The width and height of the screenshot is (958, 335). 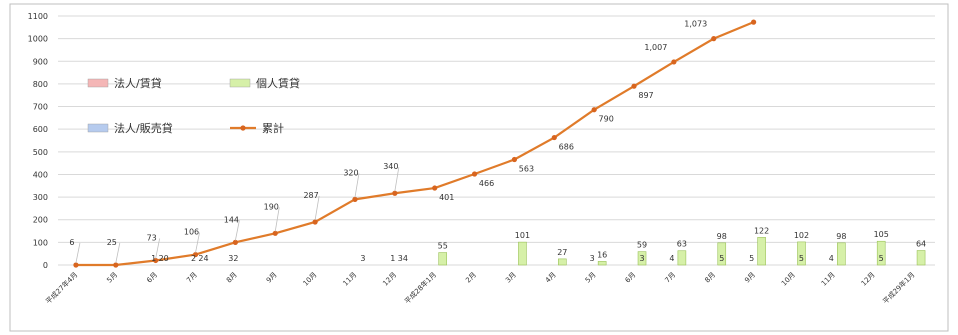 What do you see at coordinates (278, 83) in the screenshot?
I see `legend-label: 個人賃貸` at bounding box center [278, 83].